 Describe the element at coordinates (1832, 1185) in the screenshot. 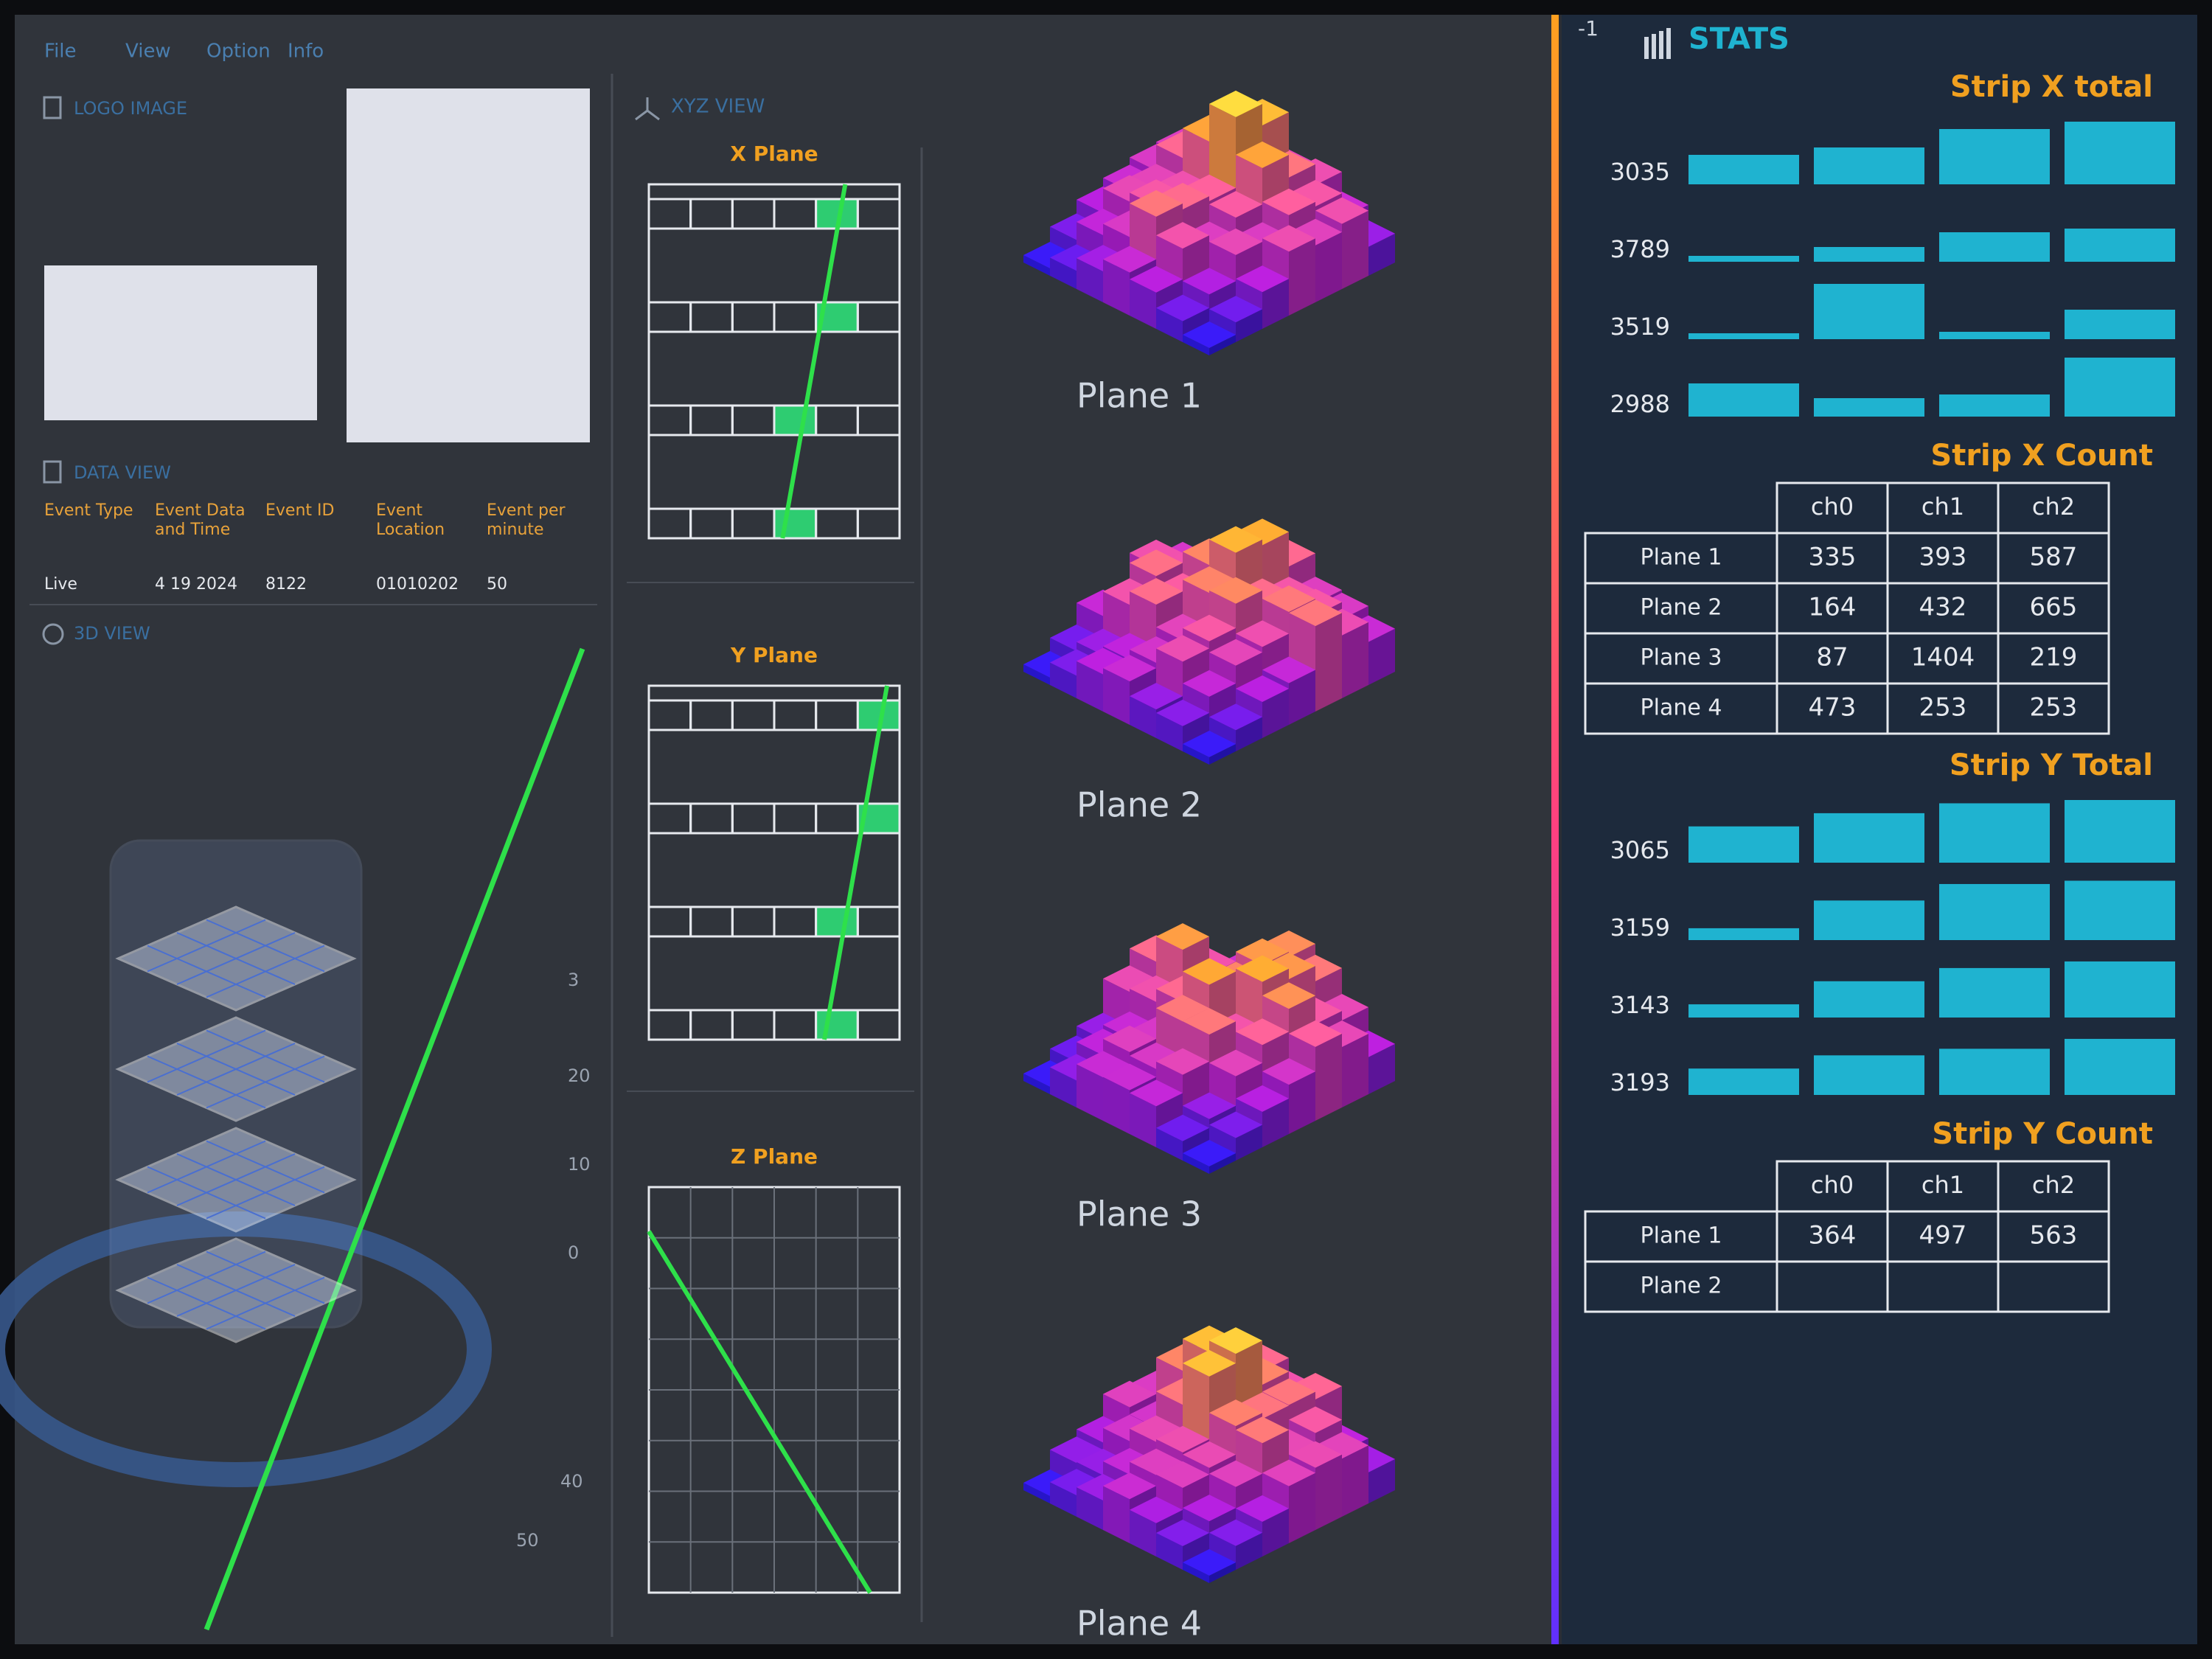

I see `column-header: ch0` at that location.